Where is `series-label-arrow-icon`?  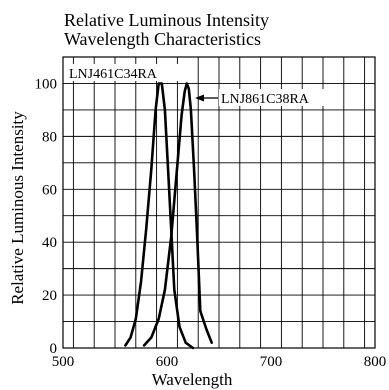 series-label-arrow-icon is located at coordinates (199, 98).